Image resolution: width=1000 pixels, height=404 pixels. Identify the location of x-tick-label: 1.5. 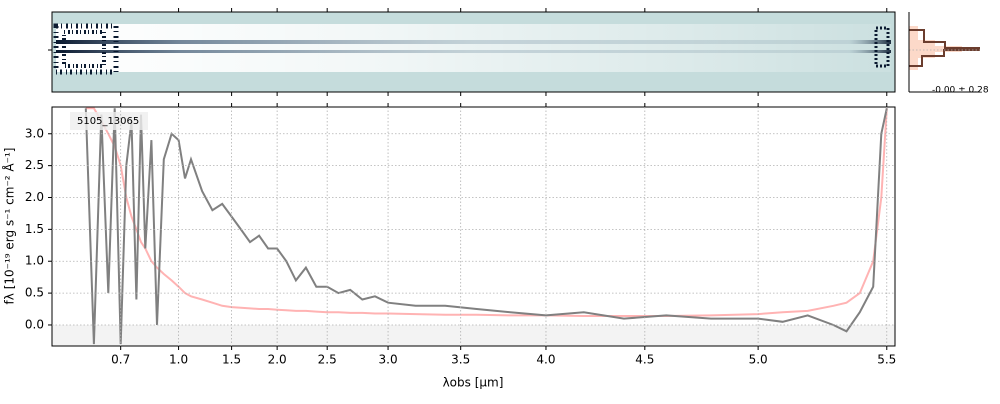
(231, 360).